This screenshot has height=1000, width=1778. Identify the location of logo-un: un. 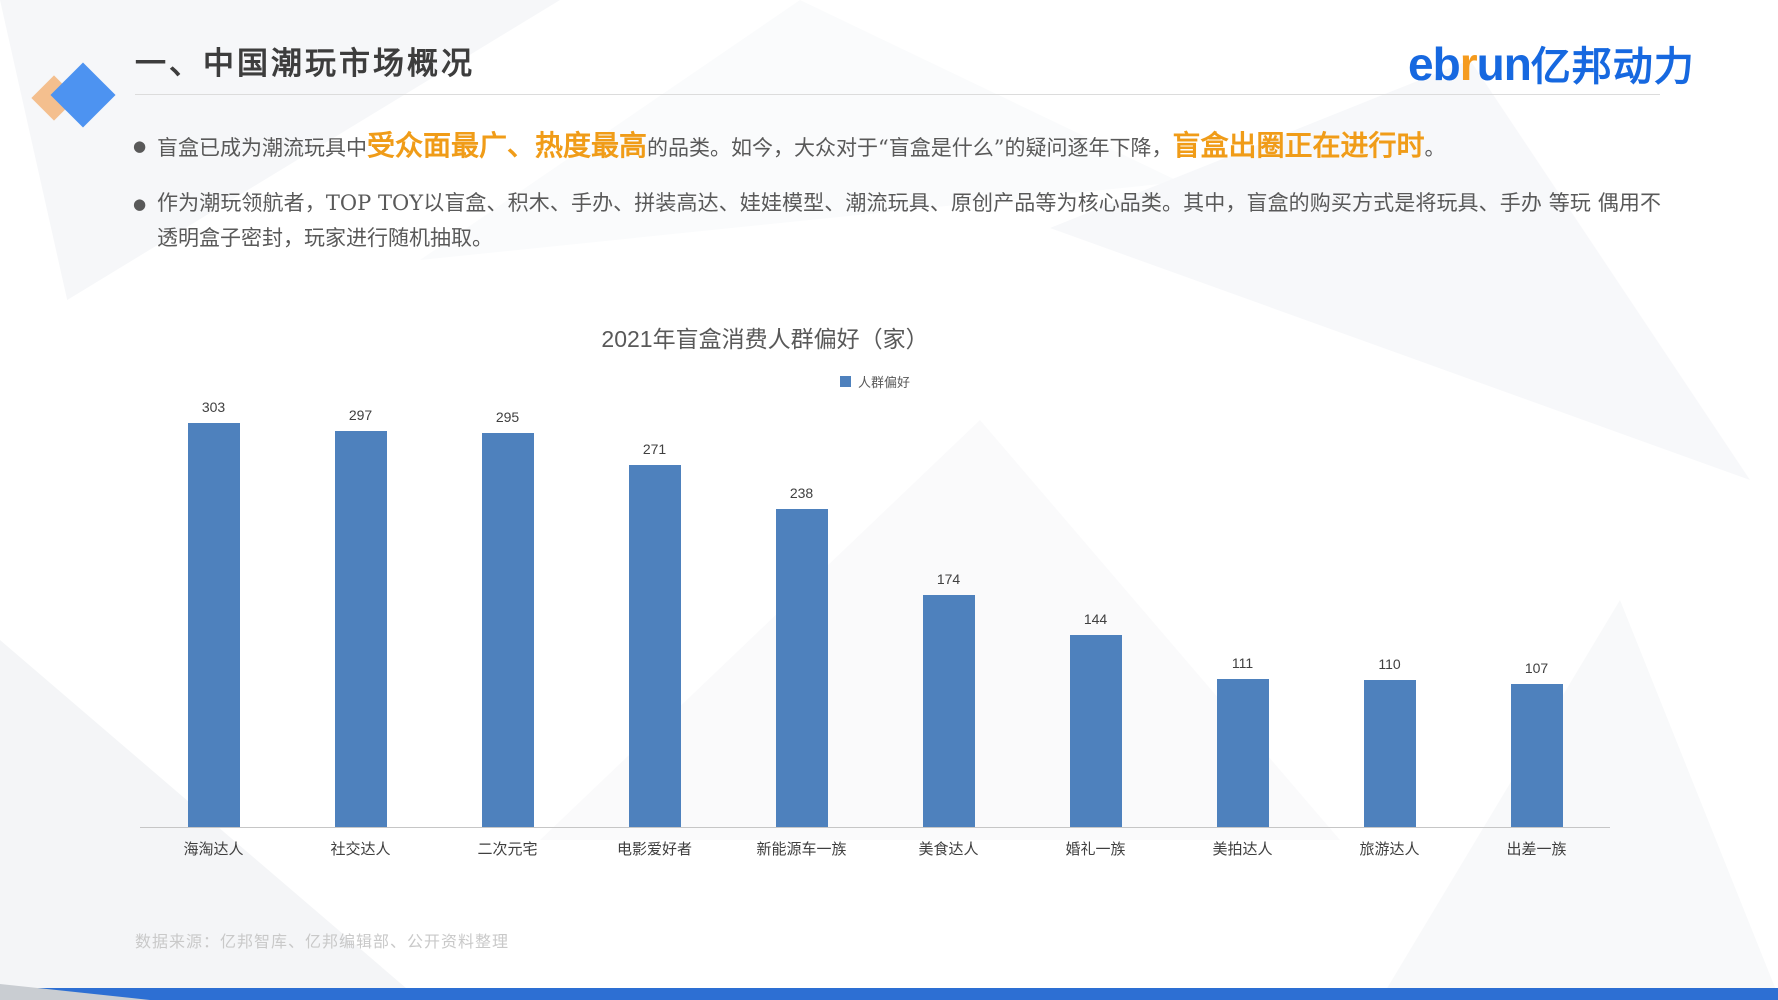
(1504, 64).